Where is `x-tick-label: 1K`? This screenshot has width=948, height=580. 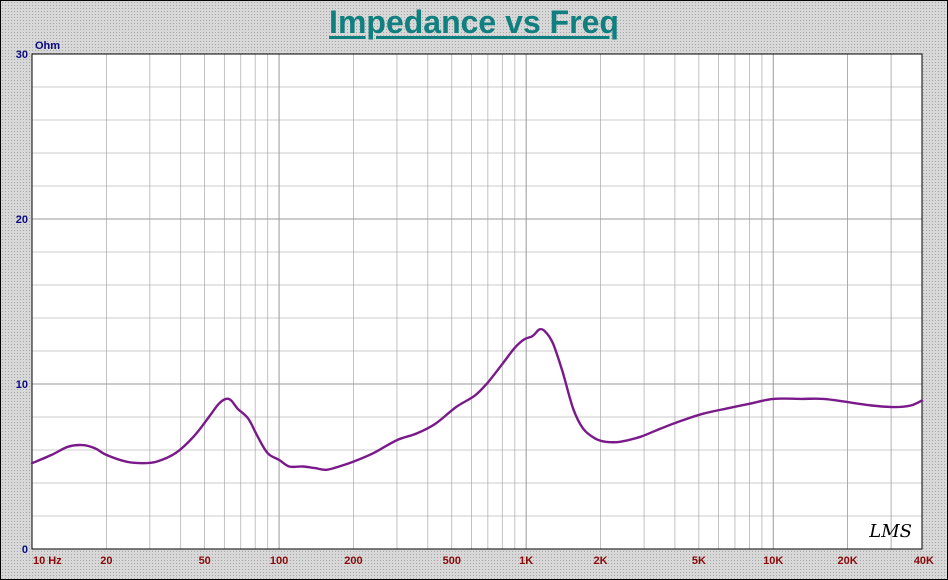
x-tick-label: 1K is located at coordinates (526, 561).